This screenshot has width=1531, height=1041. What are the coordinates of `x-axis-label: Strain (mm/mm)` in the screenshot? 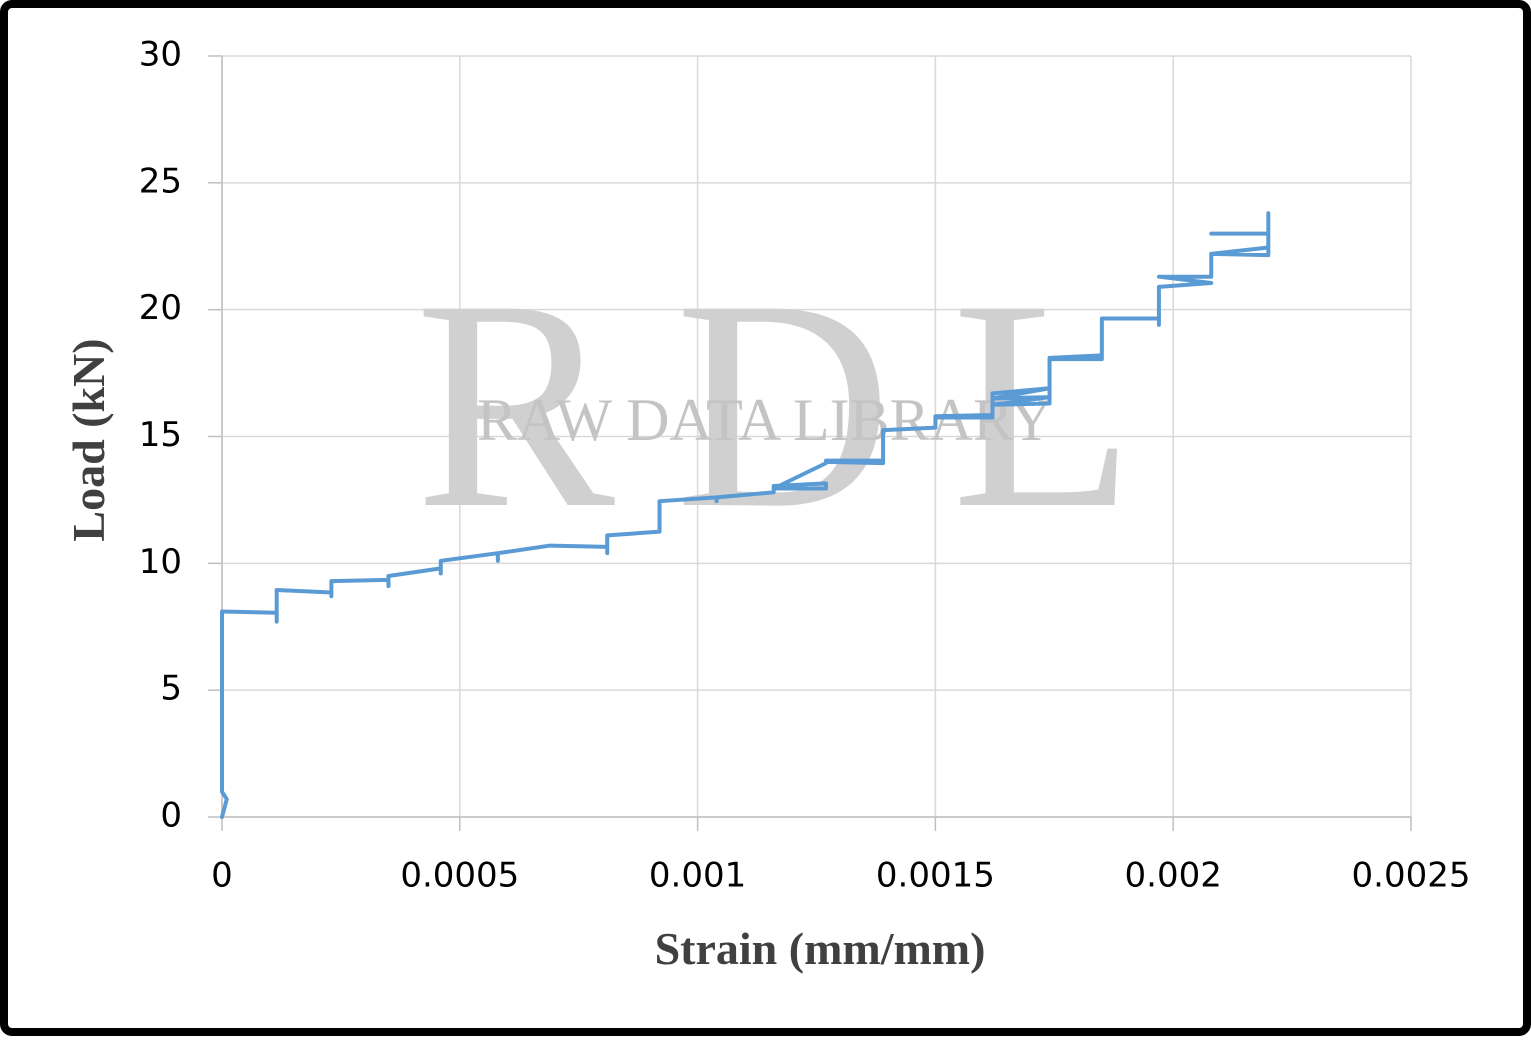 It's located at (820, 948).